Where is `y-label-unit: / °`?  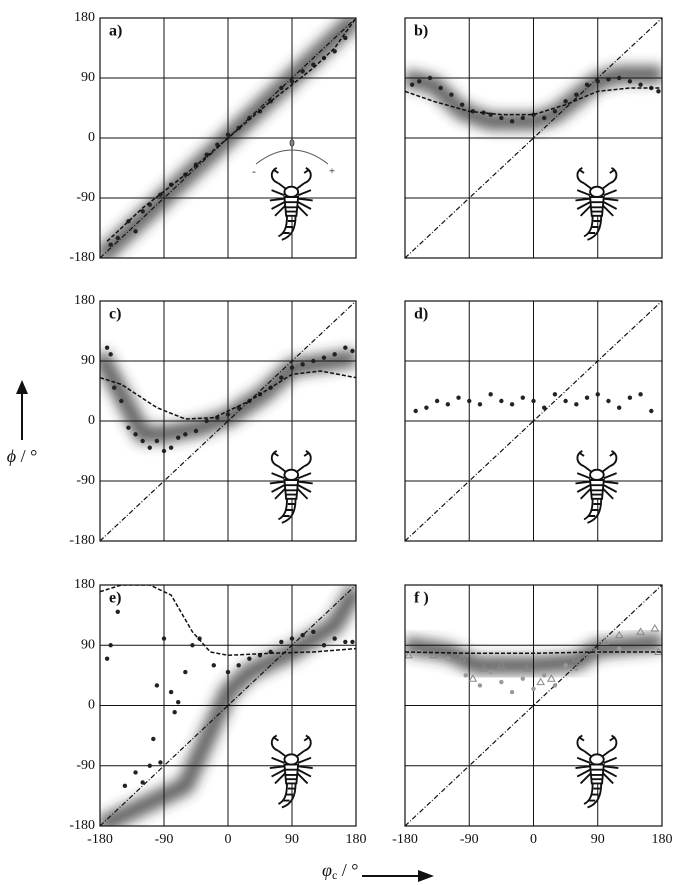
y-label-unit: / ° is located at coordinates (26, 456).